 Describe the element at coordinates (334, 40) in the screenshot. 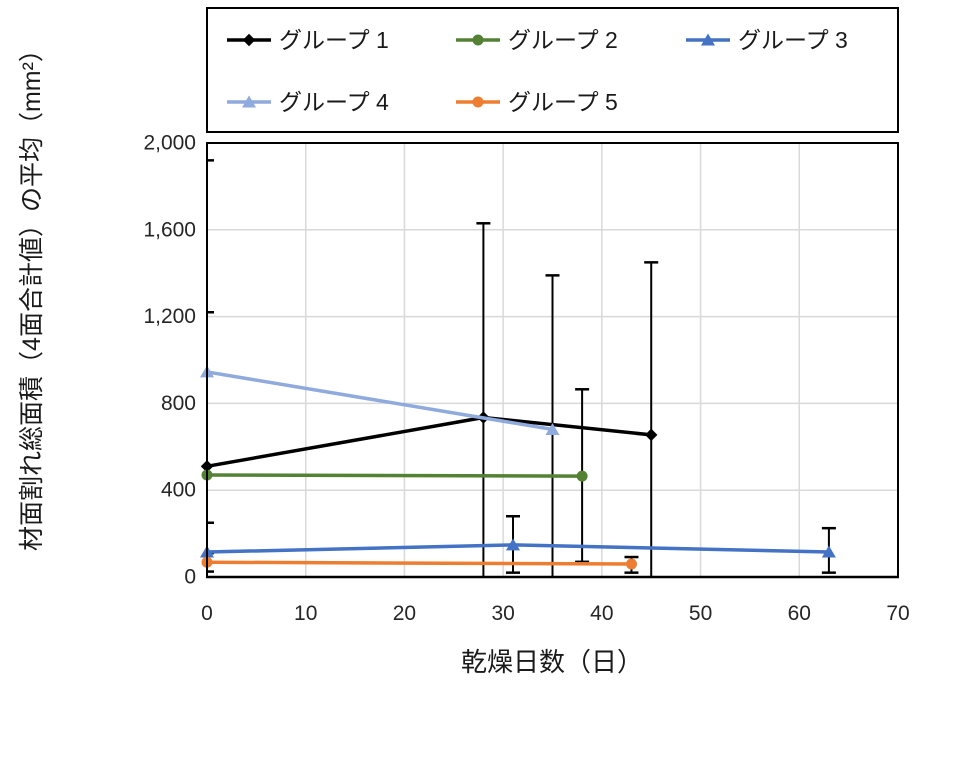

I see `legend-label: グループ 1` at that location.